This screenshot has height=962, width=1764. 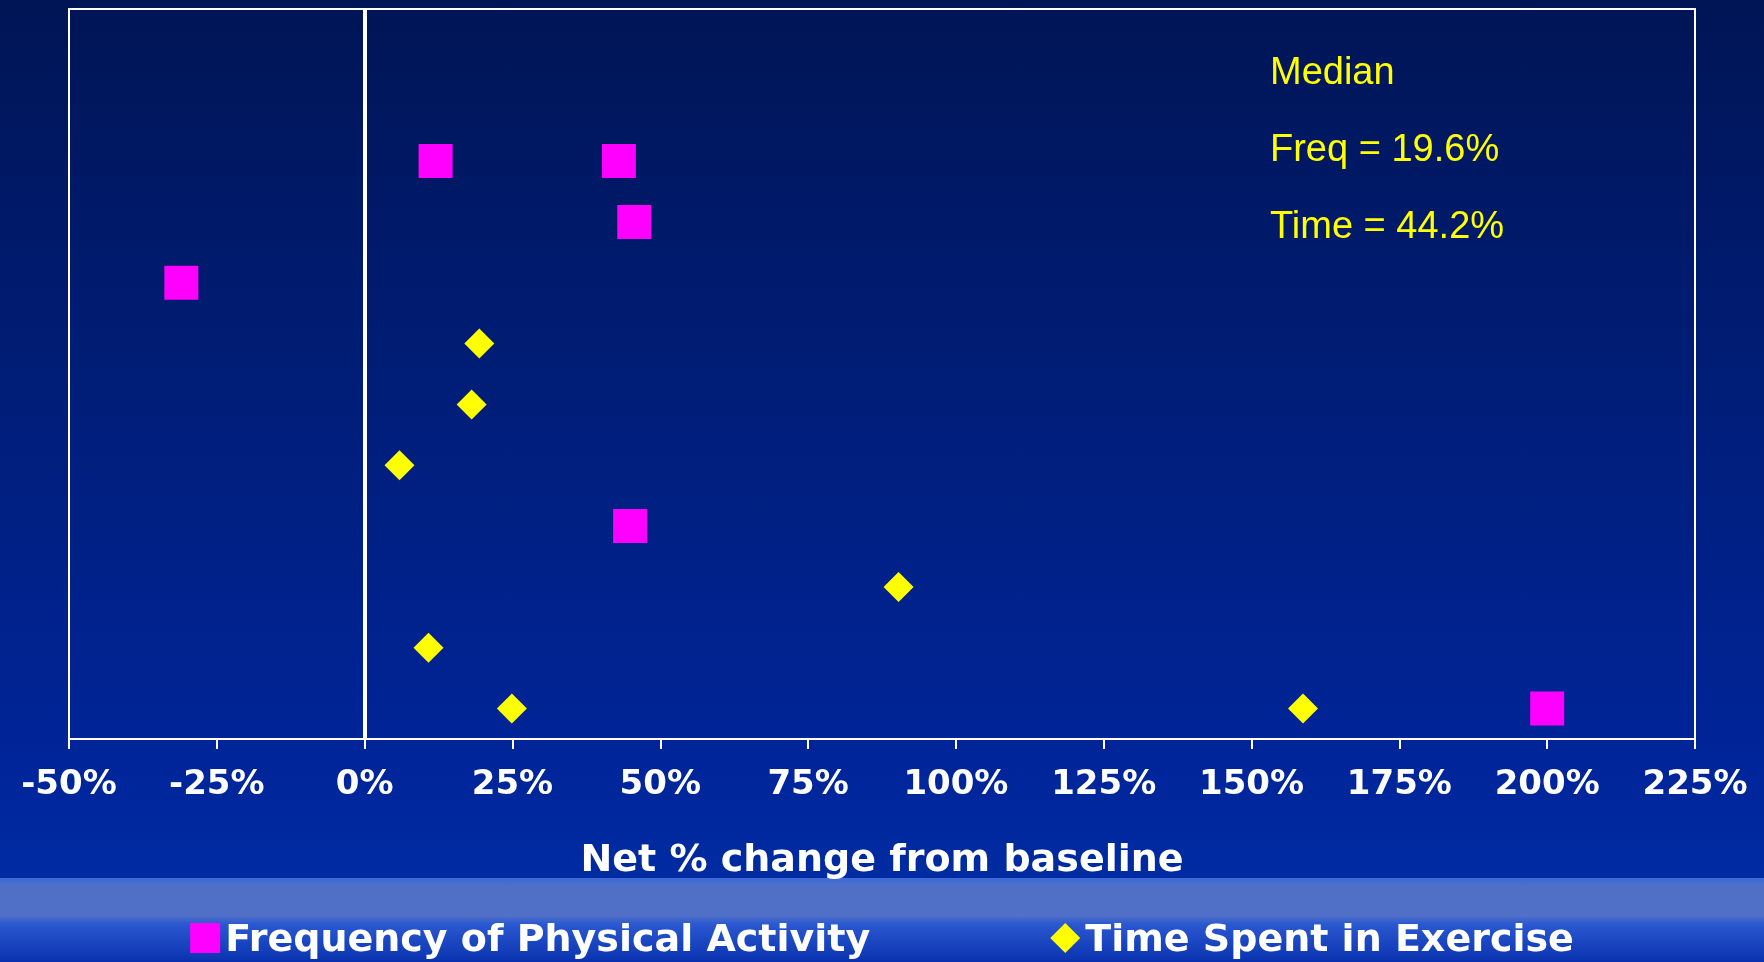 I want to click on x-tick-label: 200%, so click(x=1547, y=782).